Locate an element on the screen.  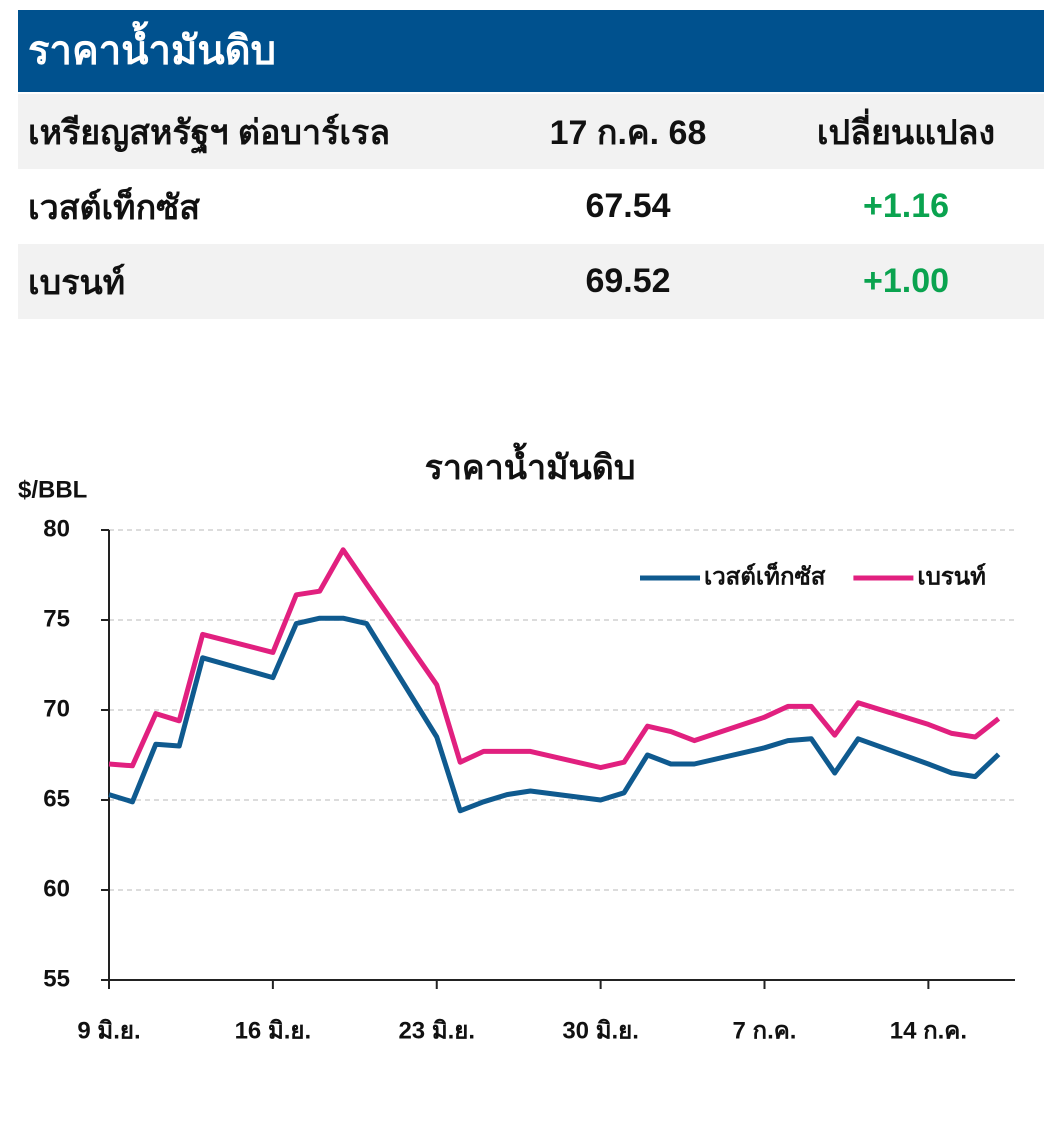
y-tick-label: 70 is located at coordinates (56, 708).